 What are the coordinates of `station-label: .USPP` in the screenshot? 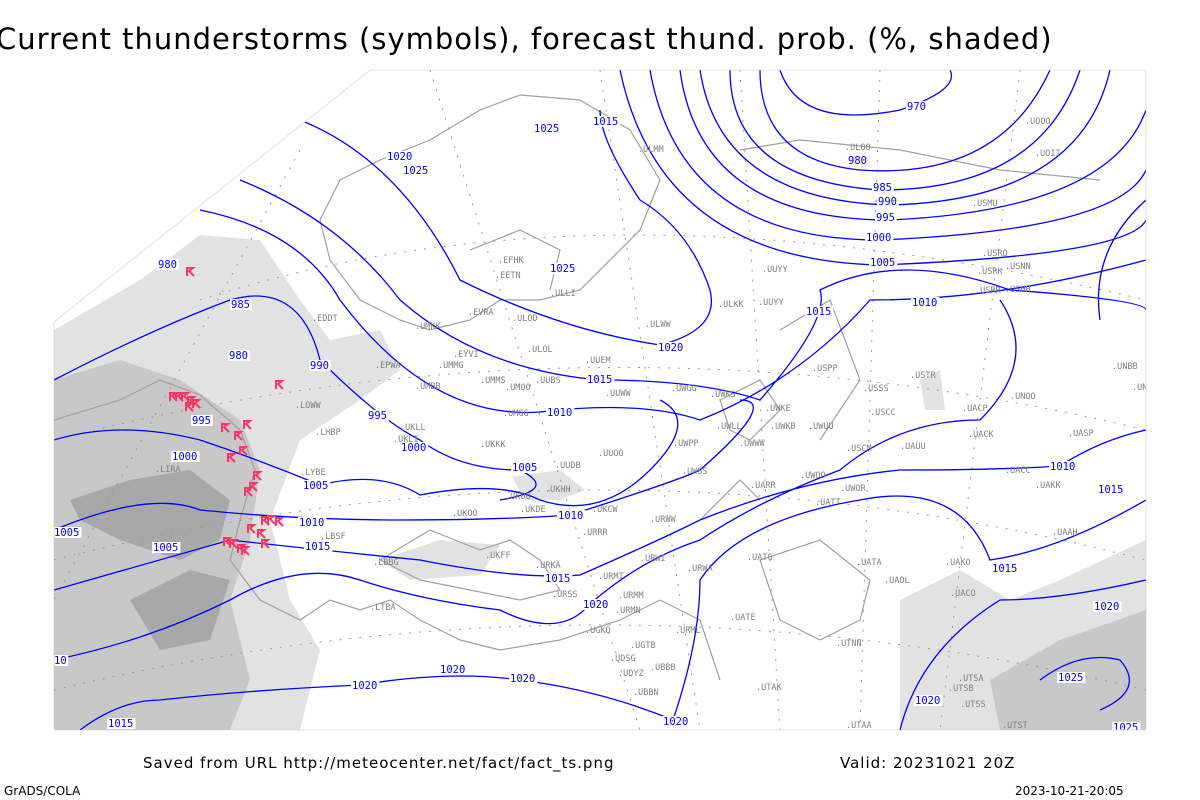 It's located at (825, 369).